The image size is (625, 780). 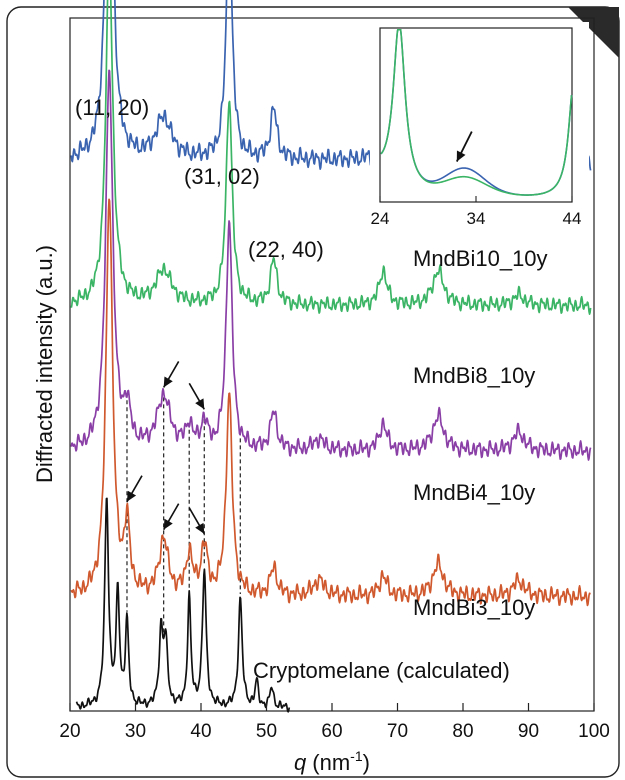 What do you see at coordinates (300, 762) in the screenshot?
I see `x-axis-symbol: q` at bounding box center [300, 762].